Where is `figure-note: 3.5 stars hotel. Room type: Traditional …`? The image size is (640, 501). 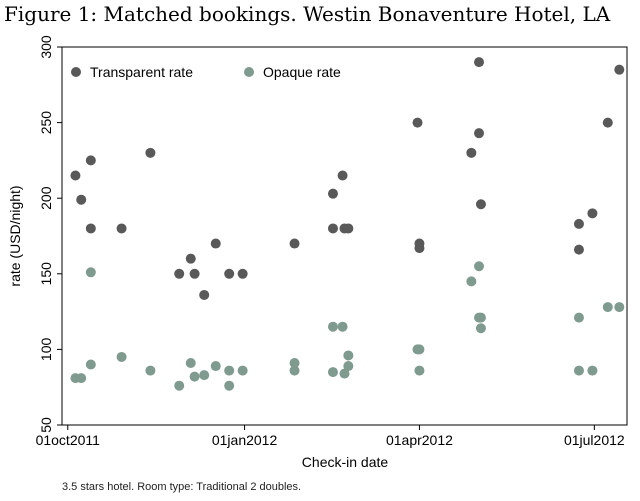 figure-note: 3.5 stars hotel. Room type: Traditional … is located at coordinates (182, 487).